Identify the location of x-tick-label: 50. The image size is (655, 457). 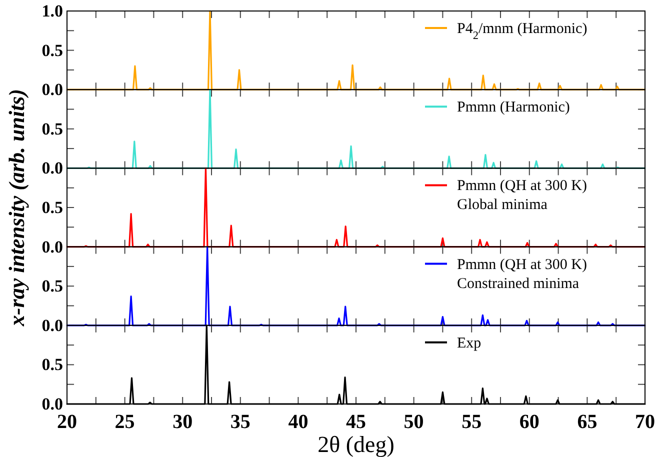
(414, 422).